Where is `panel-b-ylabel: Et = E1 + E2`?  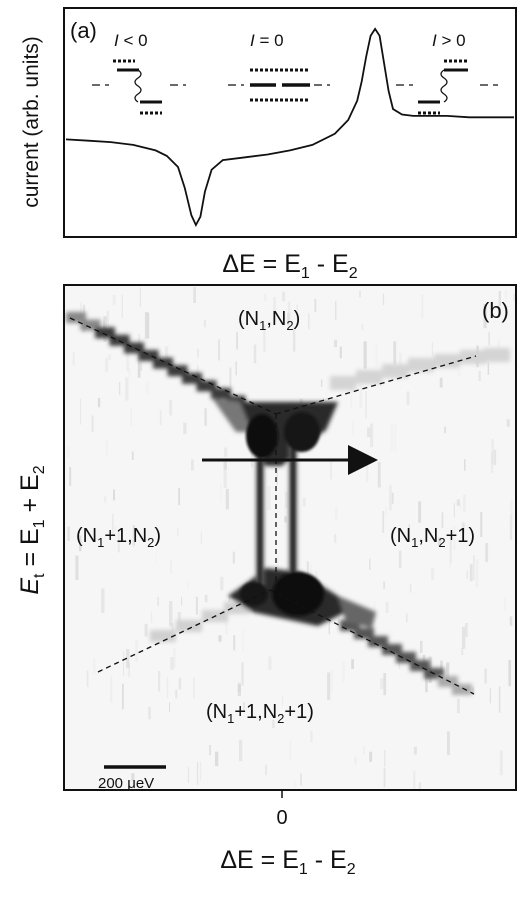 panel-b-ylabel: Et = E1 + E2 is located at coordinates (32, 529).